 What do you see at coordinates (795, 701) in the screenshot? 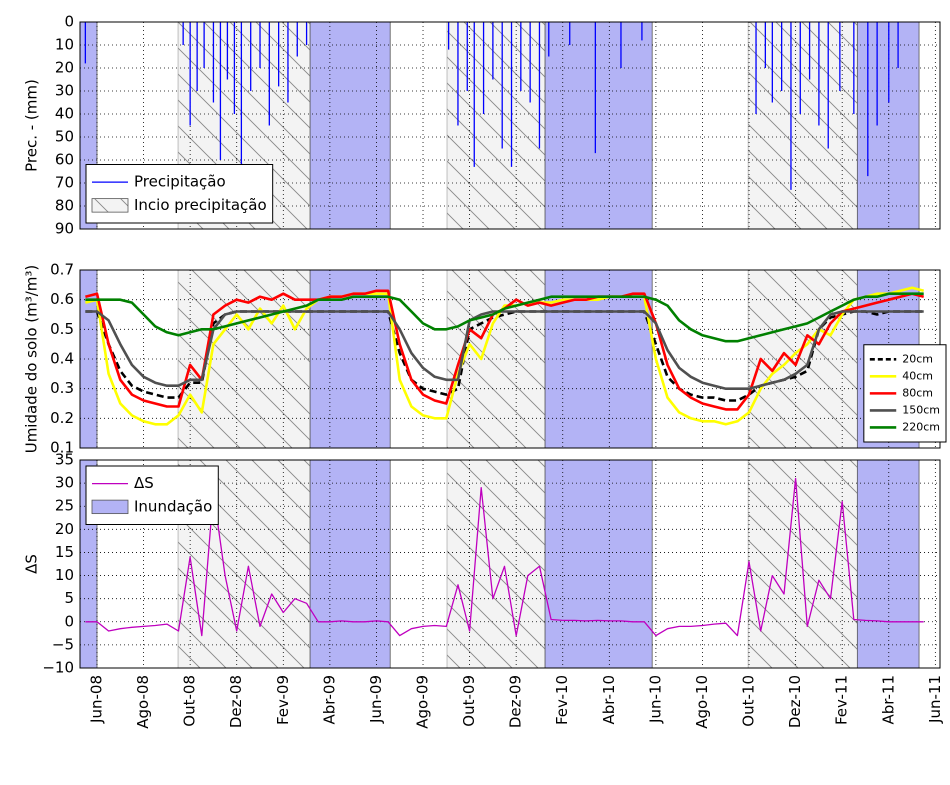
I see `x-tick-label: Dez-10` at bounding box center [795, 701].